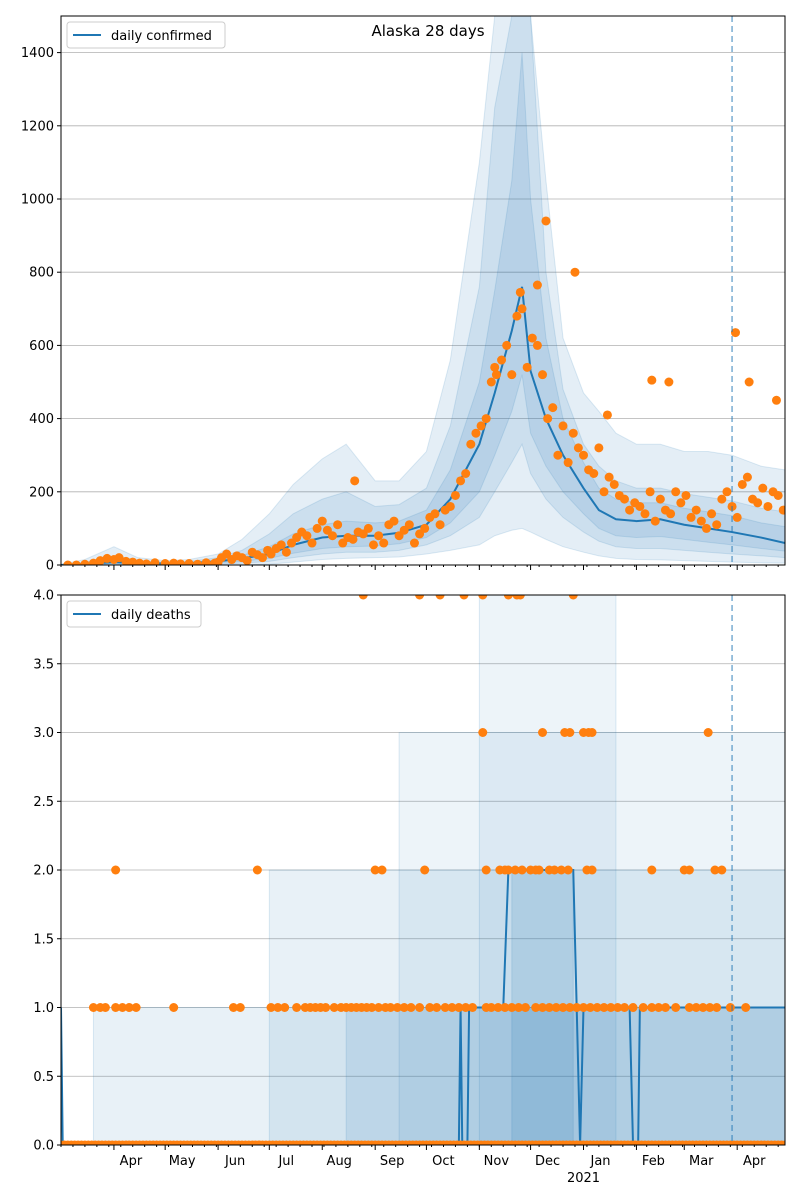 Image resolution: width=800 pixels, height=1200 pixels. Describe the element at coordinates (547, 1161) in the screenshot. I see `x-tick-label: Dec` at that location.